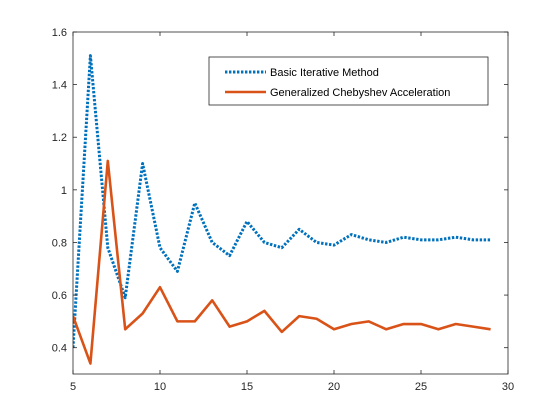 The height and width of the screenshot is (420, 560). I want to click on y-tick-label: 1.6, so click(59, 33).